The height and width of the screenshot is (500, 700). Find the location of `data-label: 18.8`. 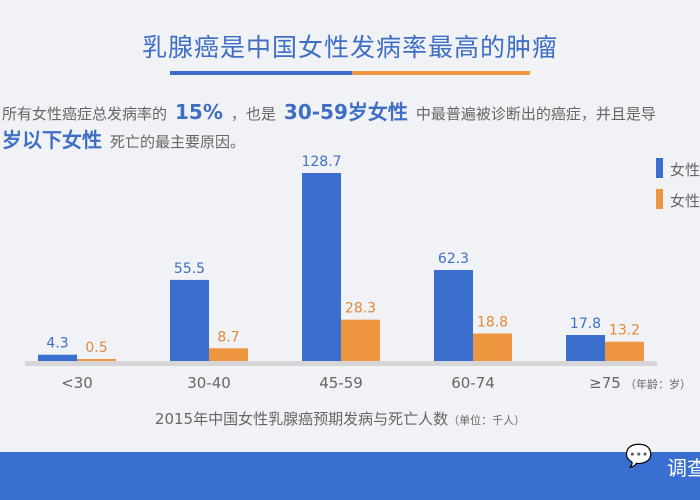

data-label: 18.8 is located at coordinates (492, 323).